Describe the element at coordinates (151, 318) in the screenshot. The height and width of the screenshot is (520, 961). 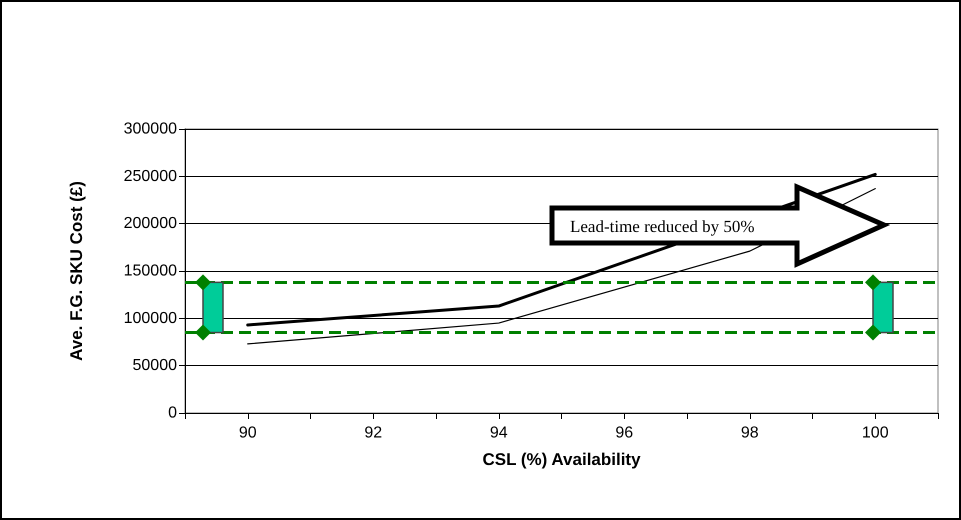
I see `y-tick-label: 100000` at that location.